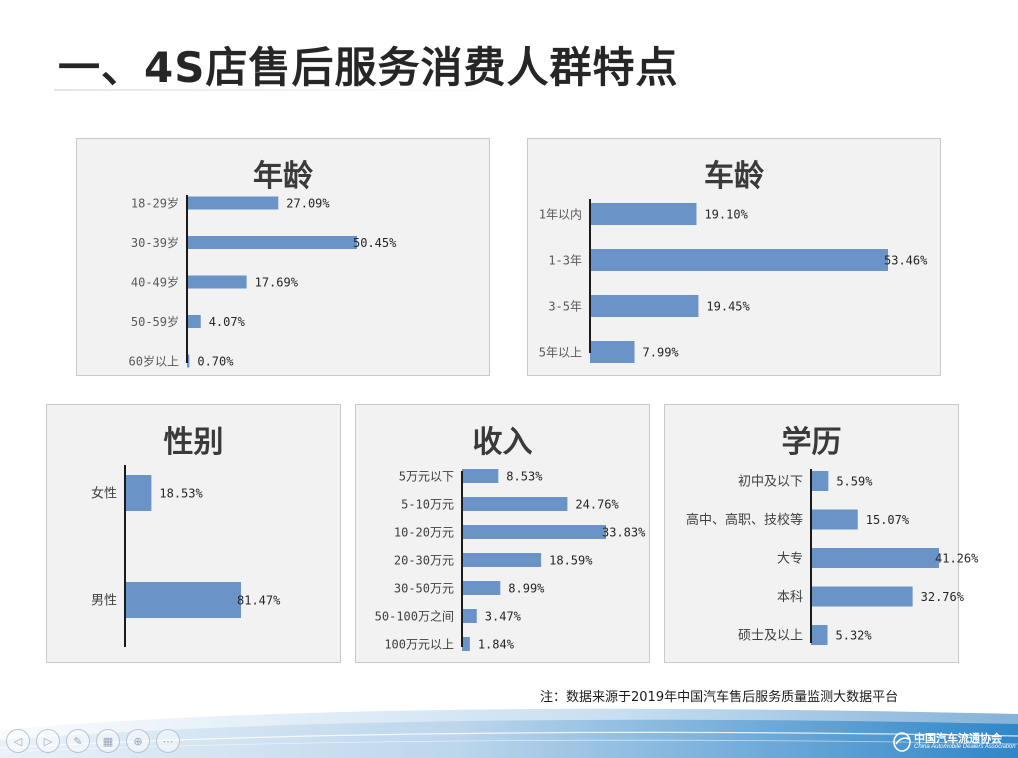 The height and width of the screenshot is (758, 1018). I want to click on value-label-income-5: 3.47%, so click(503, 616).